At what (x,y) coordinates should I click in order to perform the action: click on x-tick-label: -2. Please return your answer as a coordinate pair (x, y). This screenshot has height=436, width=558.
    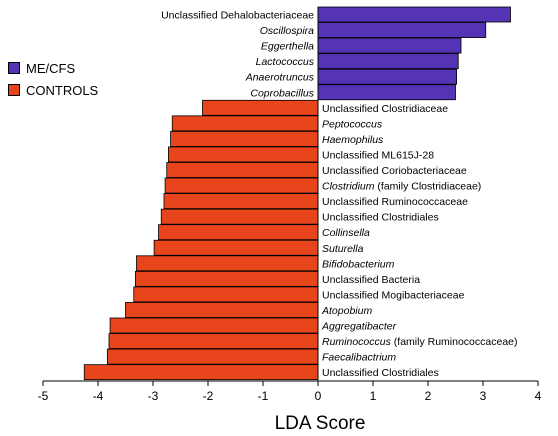
    Looking at the image, I should click on (208, 396).